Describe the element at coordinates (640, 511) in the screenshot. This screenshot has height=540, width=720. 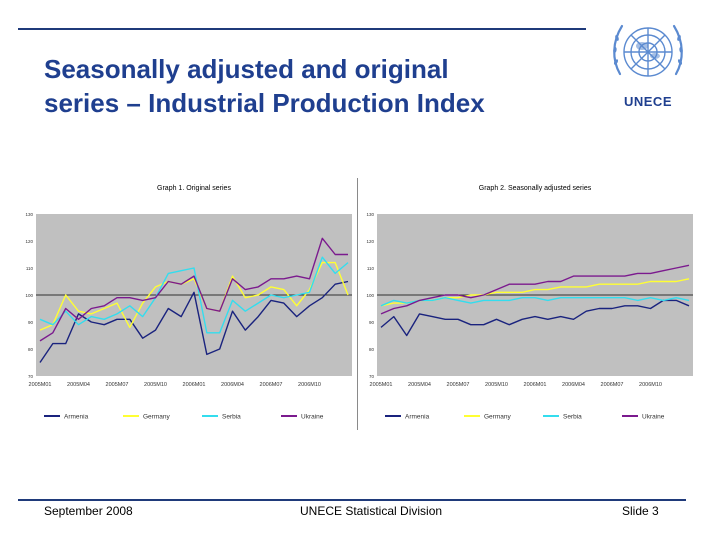
I see `footer-slide-number: Slide 3` at that location.